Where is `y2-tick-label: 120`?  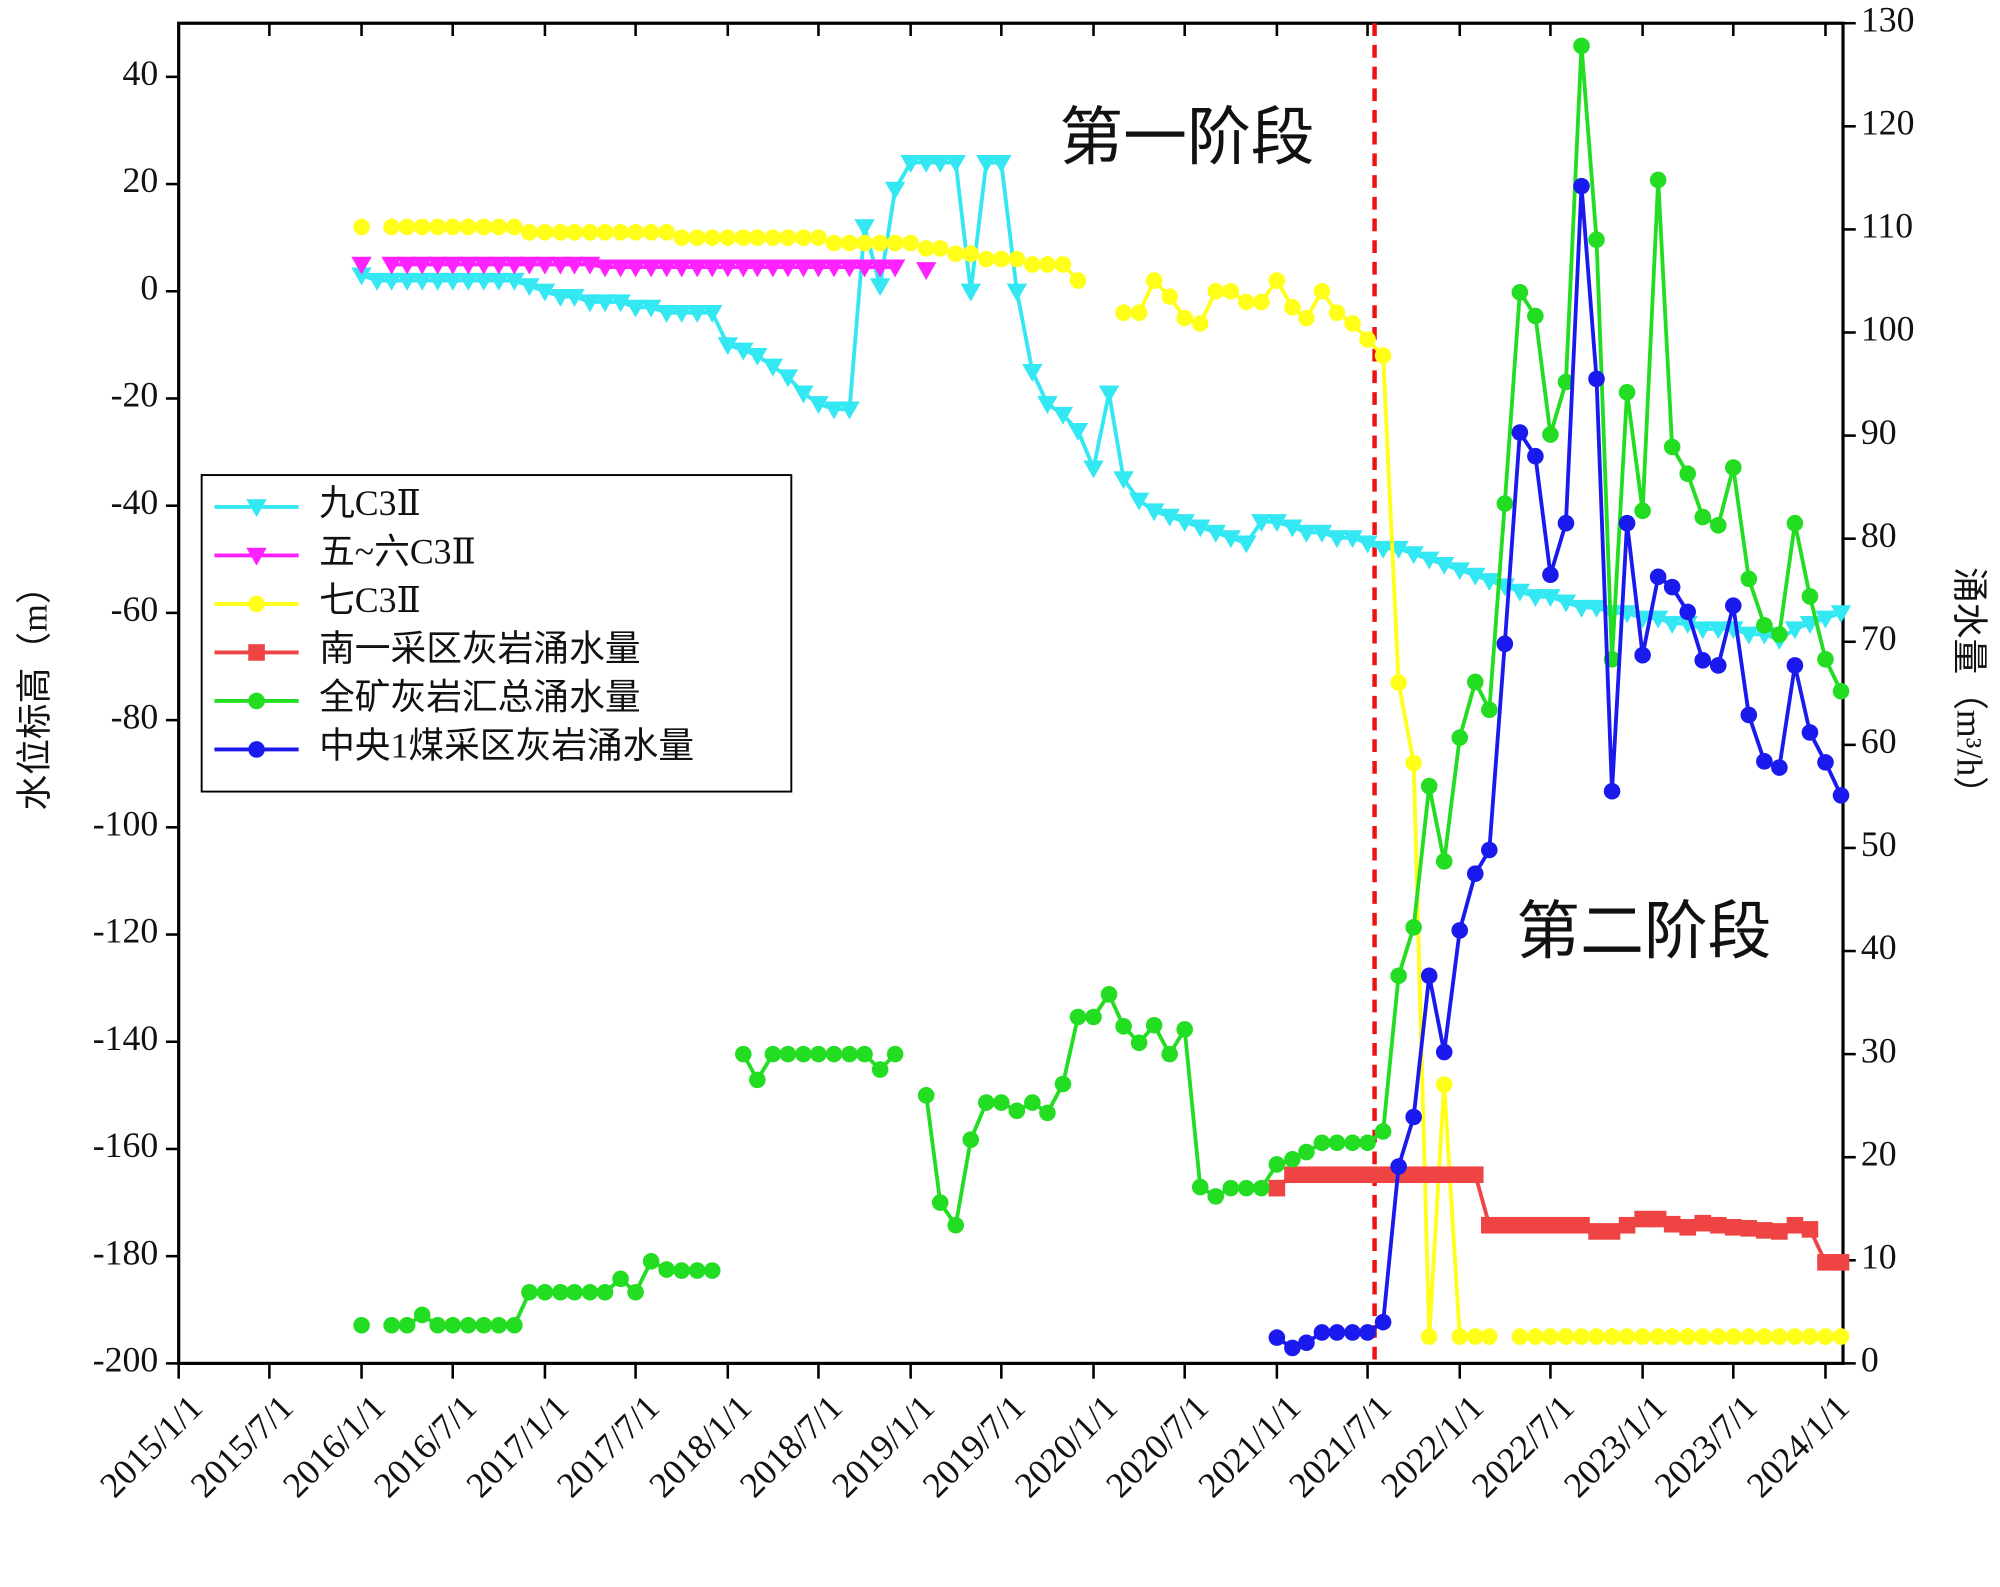 y2-tick-label: 120 is located at coordinates (1888, 123).